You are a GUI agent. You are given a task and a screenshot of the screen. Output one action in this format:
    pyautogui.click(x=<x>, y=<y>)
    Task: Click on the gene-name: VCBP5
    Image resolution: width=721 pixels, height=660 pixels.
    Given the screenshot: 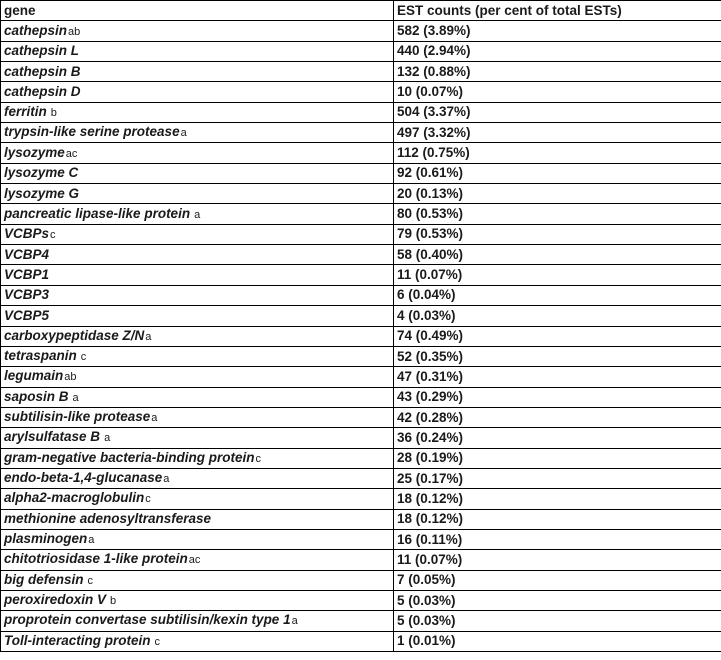 What is the action you would take?
    pyautogui.click(x=27, y=315)
    